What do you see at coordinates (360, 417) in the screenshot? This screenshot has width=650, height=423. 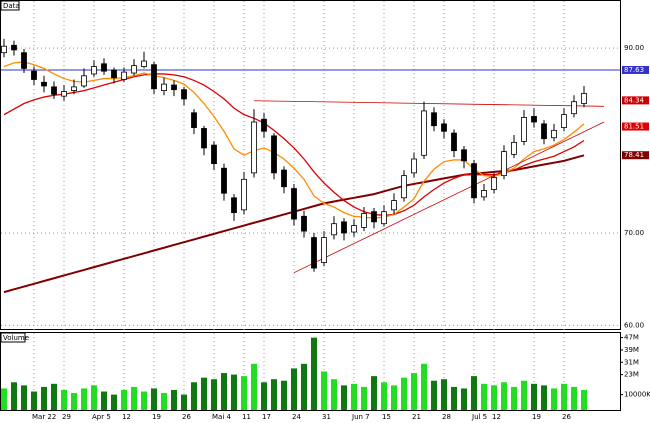 I see `x-tick-label: Jun 7` at bounding box center [360, 417].